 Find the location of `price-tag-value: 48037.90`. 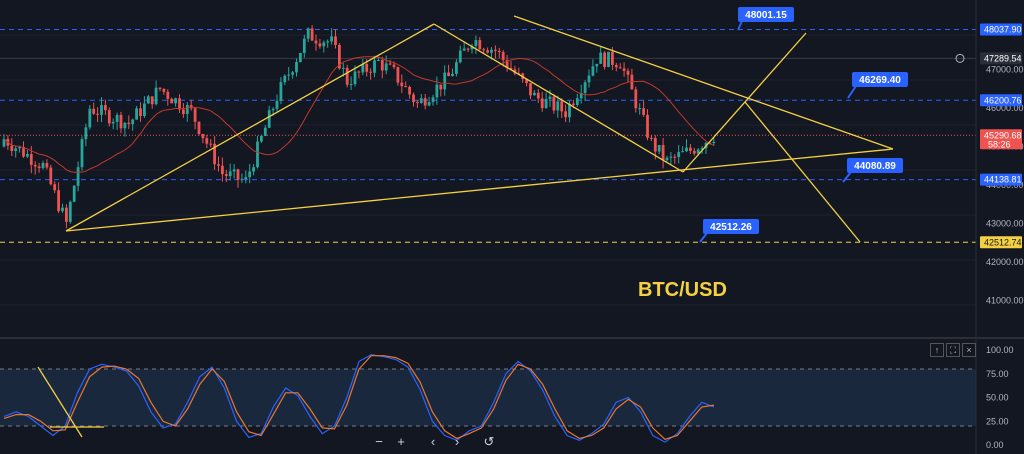

price-tag-value: 48037.90 is located at coordinates (1003, 30).